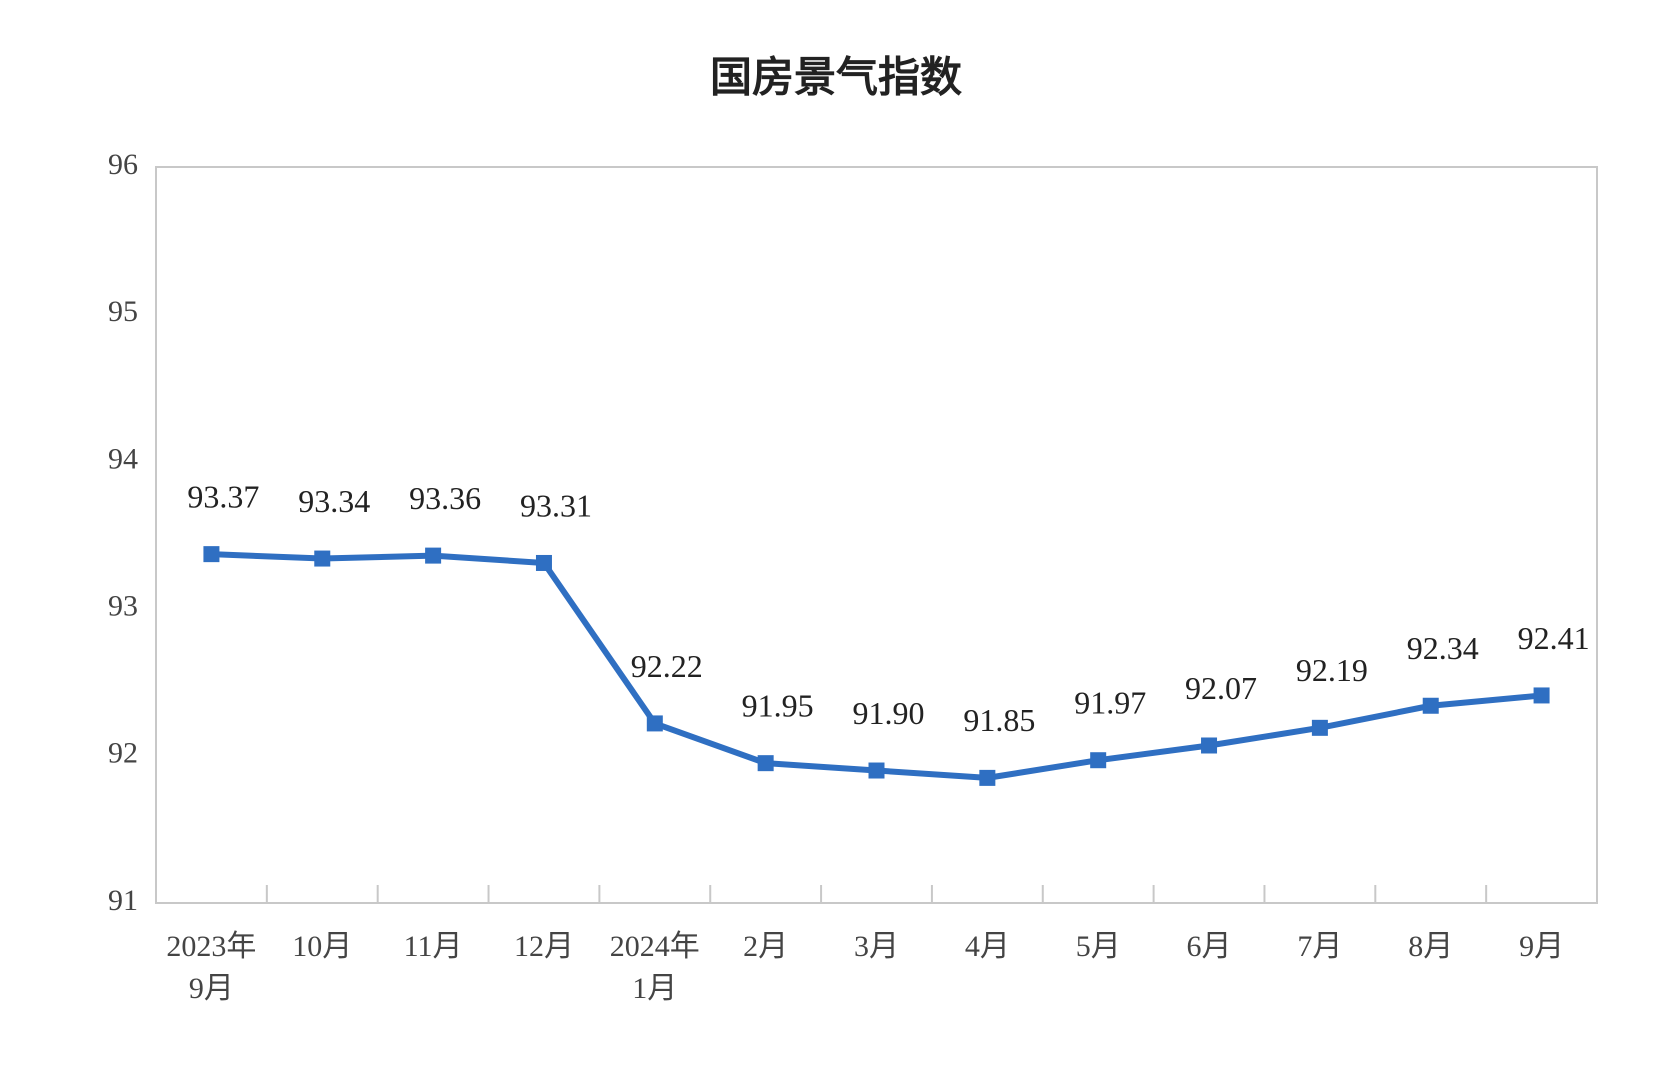 The image size is (1663, 1087). I want to click on x-tick-label: 12月, so click(544, 946).